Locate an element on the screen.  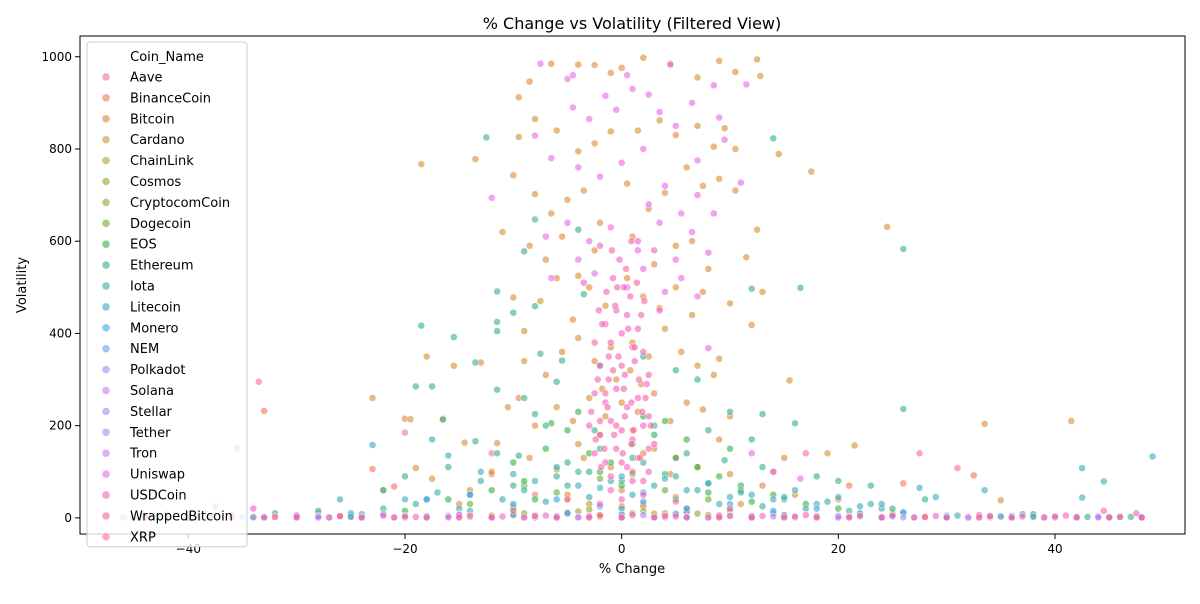
legend-label: Cosmos is located at coordinates (155, 182).